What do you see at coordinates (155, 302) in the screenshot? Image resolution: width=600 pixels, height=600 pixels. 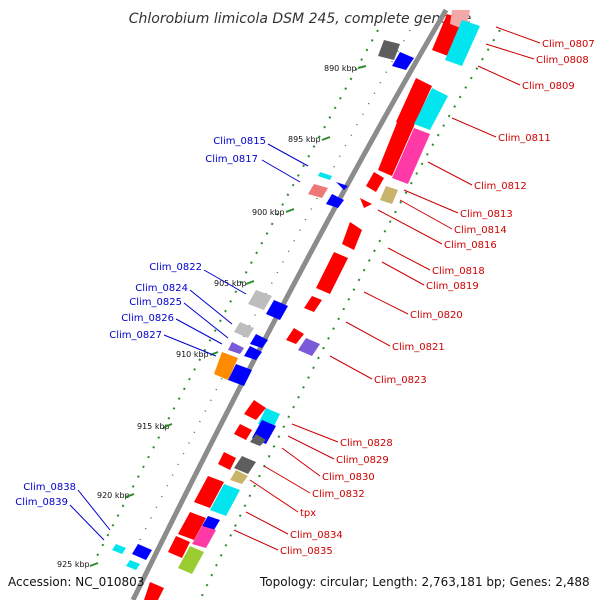 I see `gene-label-clim-0825: Clim_0825` at bounding box center [155, 302].